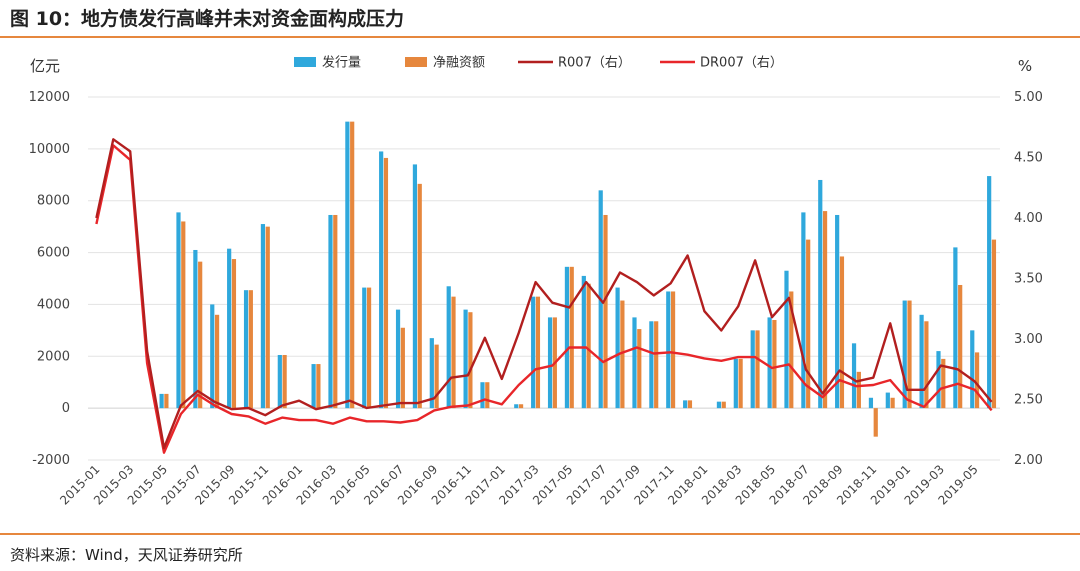 The image size is (1080, 571). Describe the element at coordinates (341, 63) in the screenshot. I see `legend-issuance-label: 发行量` at that location.